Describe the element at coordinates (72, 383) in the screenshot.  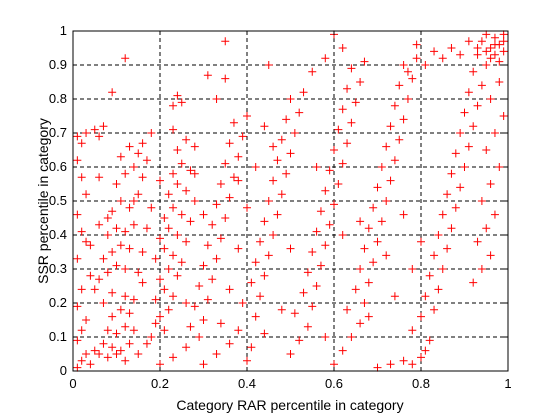
I see `x-tick-label: 0` at that location.